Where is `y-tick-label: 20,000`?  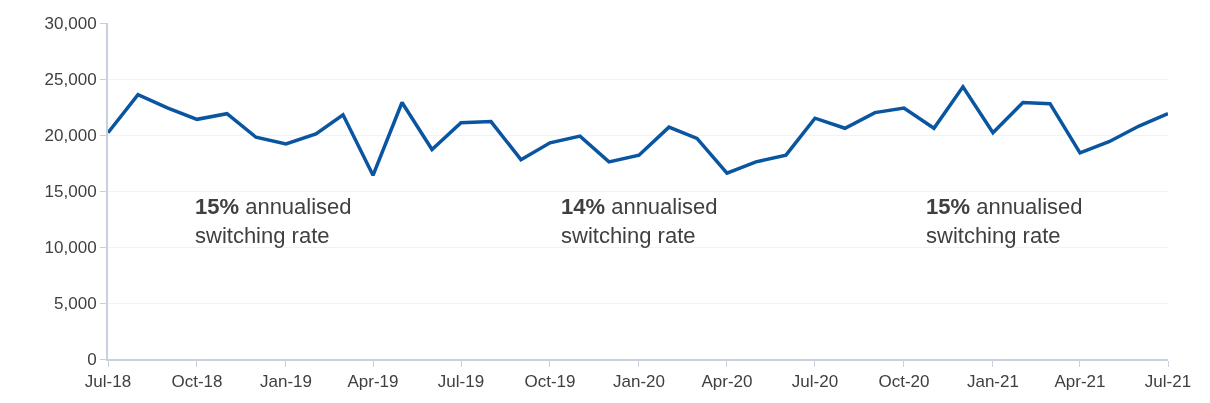 y-tick-label: 20,000 is located at coordinates (70, 135).